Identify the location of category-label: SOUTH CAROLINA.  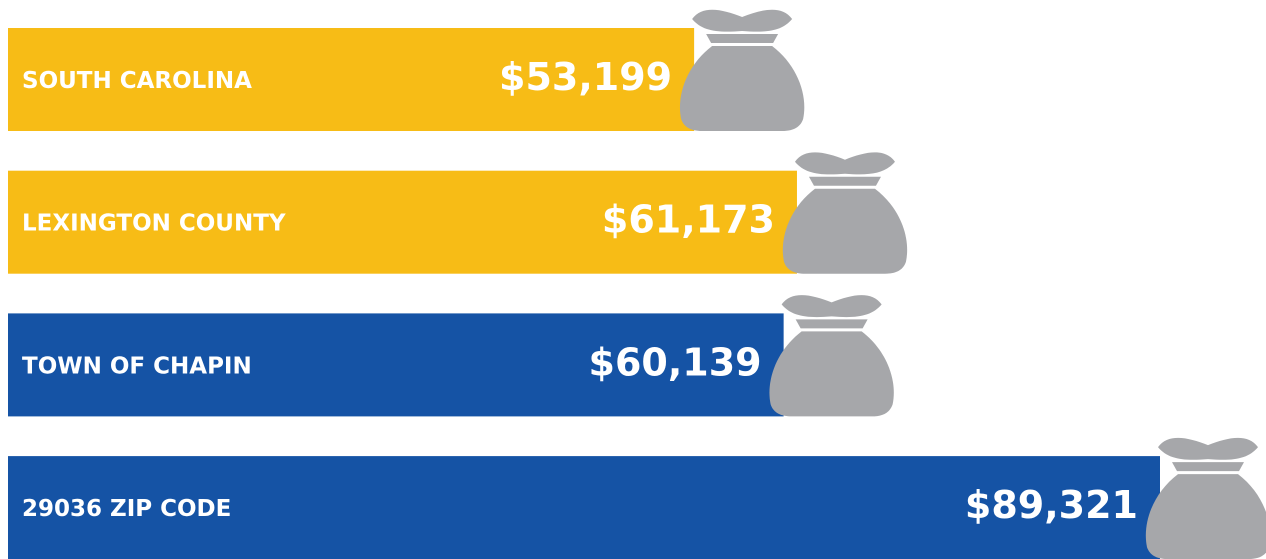
(137, 81).